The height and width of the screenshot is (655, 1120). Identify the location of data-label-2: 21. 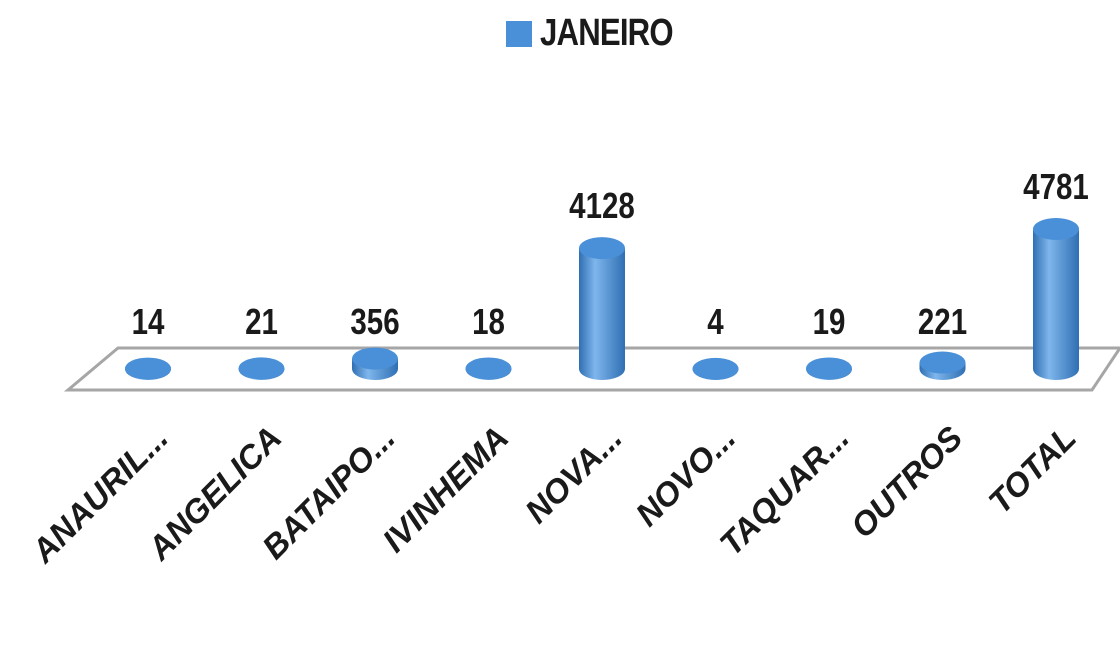
(261, 321).